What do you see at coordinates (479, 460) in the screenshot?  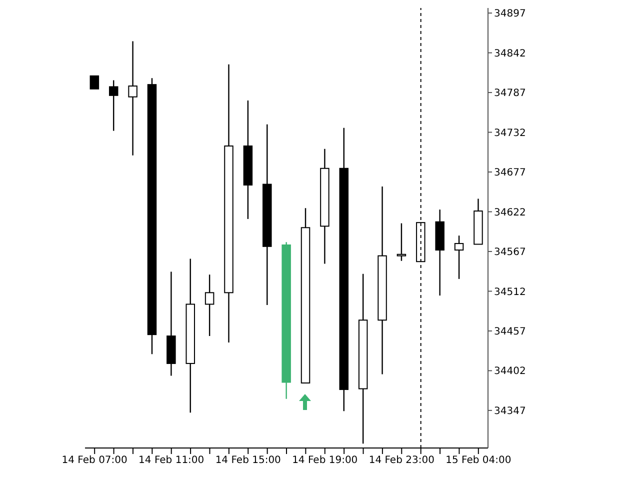 I see `x-tick-label: 15 Feb 04:00` at bounding box center [479, 460].